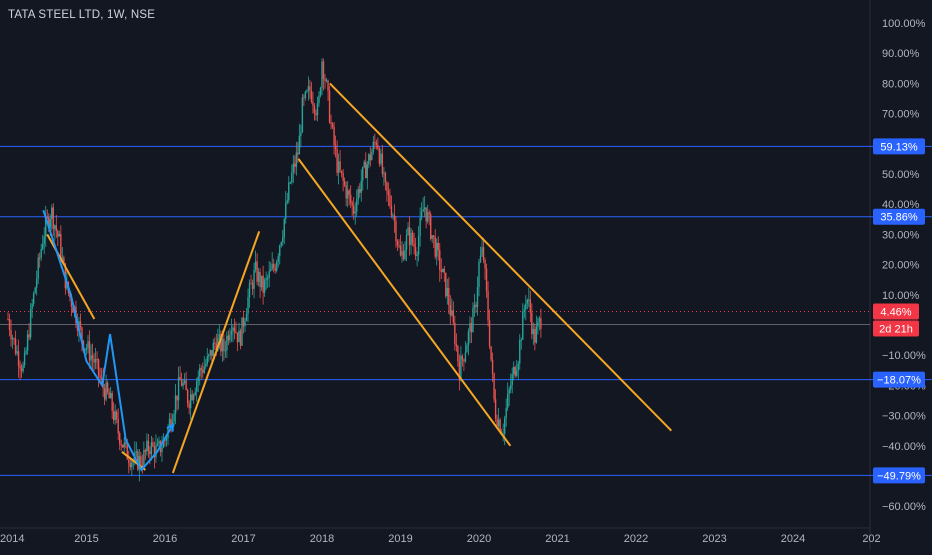 The width and height of the screenshot is (932, 555). What do you see at coordinates (165, 539) in the screenshot?
I see `x-tick-label: 2016` at bounding box center [165, 539].